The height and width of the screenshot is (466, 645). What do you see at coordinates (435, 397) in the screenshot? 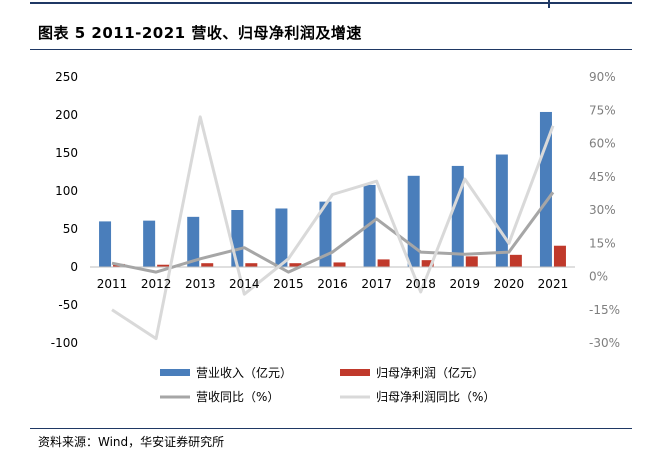
I see `legend-label: 归母净利润同比（%）` at bounding box center [435, 397].